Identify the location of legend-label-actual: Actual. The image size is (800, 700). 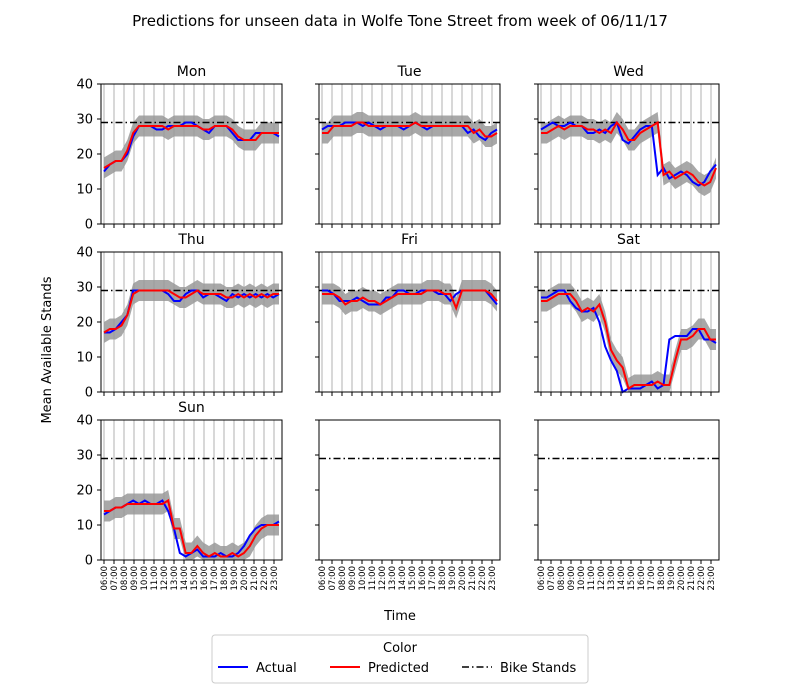
(276, 668).